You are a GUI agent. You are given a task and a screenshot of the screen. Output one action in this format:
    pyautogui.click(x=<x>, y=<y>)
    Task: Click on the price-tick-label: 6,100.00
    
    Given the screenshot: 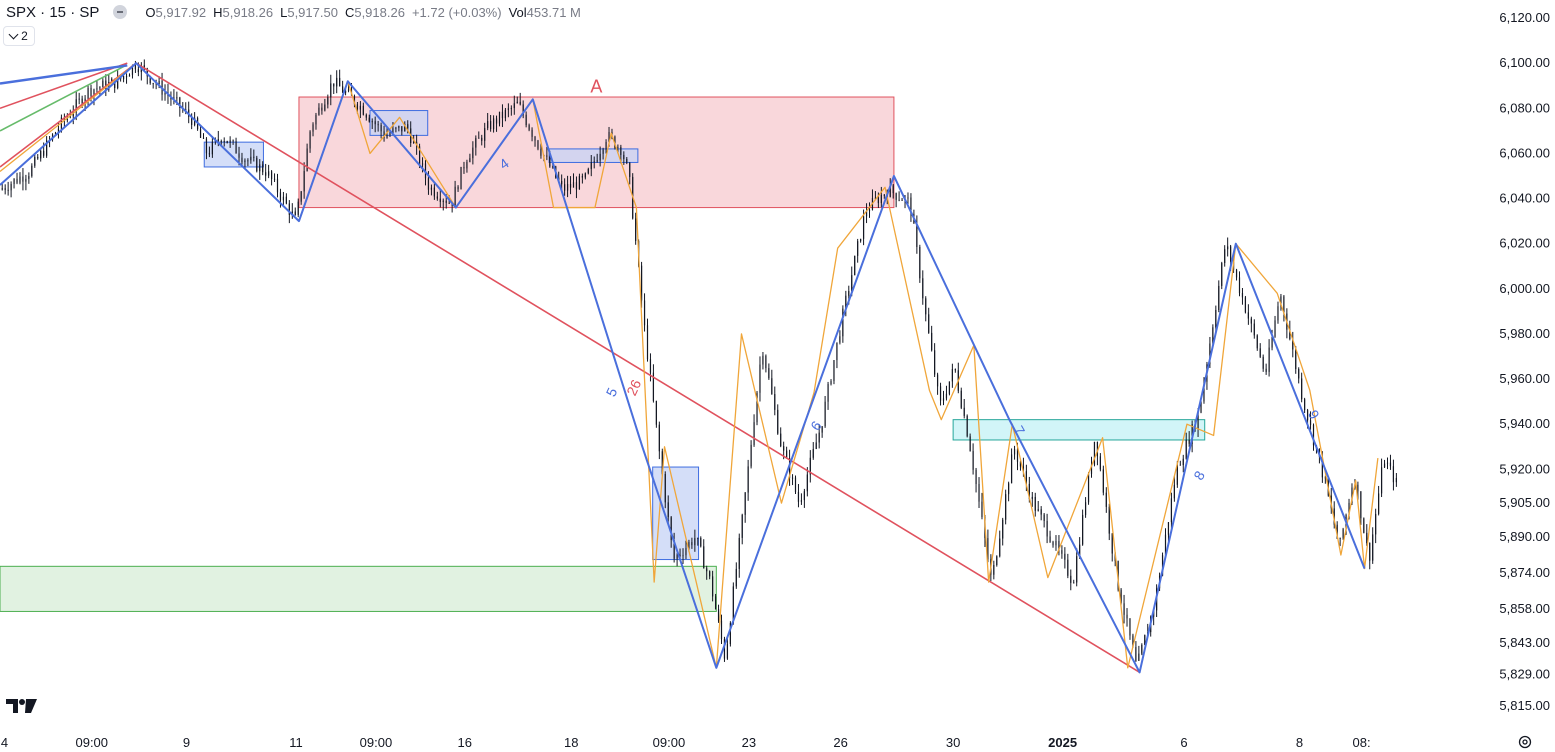 What is the action you would take?
    pyautogui.click(x=1524, y=62)
    